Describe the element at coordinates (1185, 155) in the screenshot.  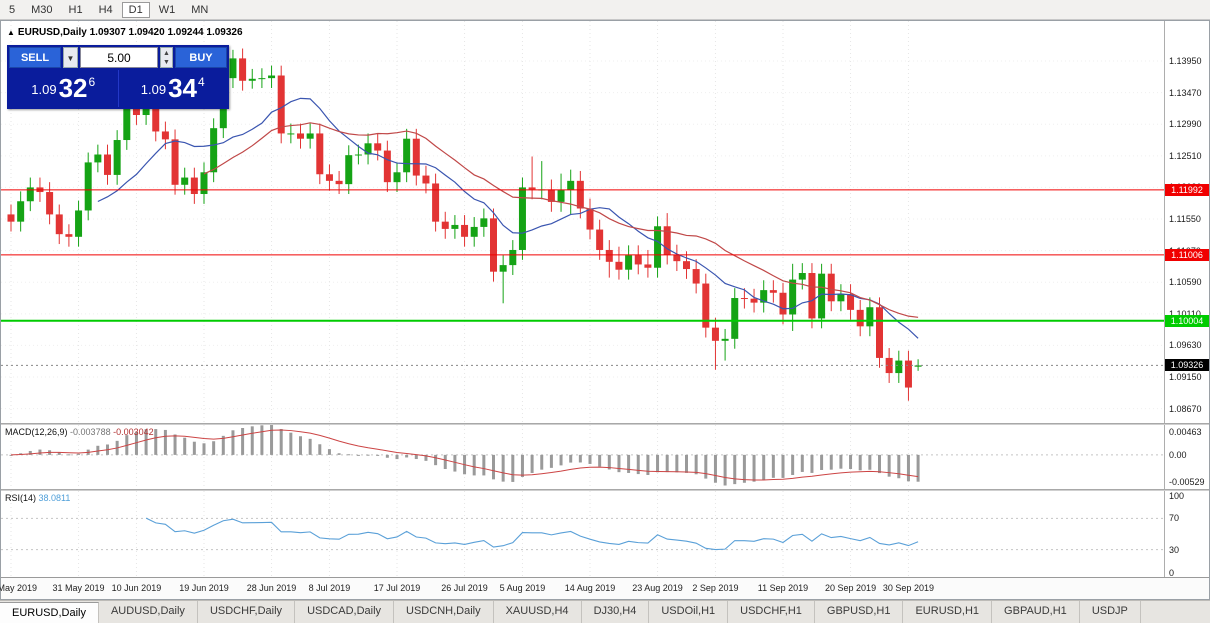
I see `price-tick-label: 1.12510` at that location.